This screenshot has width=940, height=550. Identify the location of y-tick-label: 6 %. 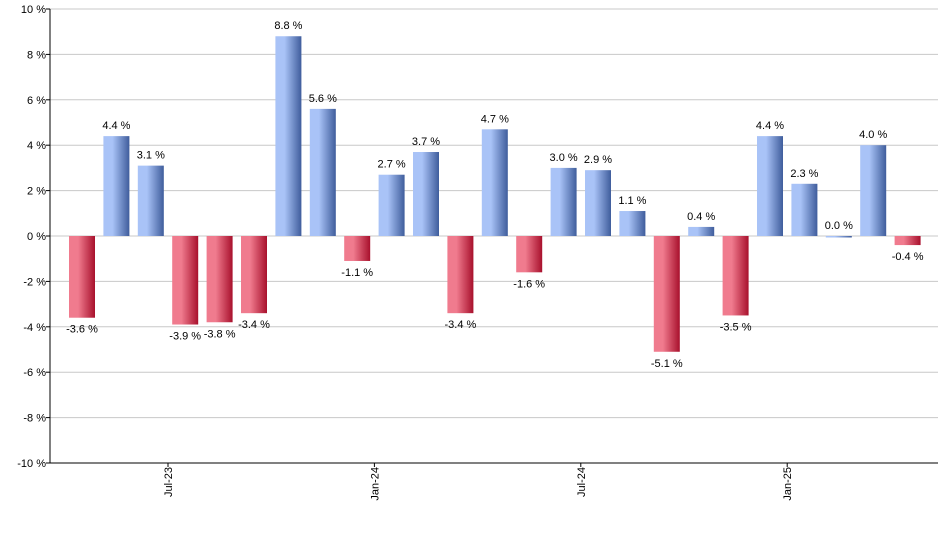
(36, 101).